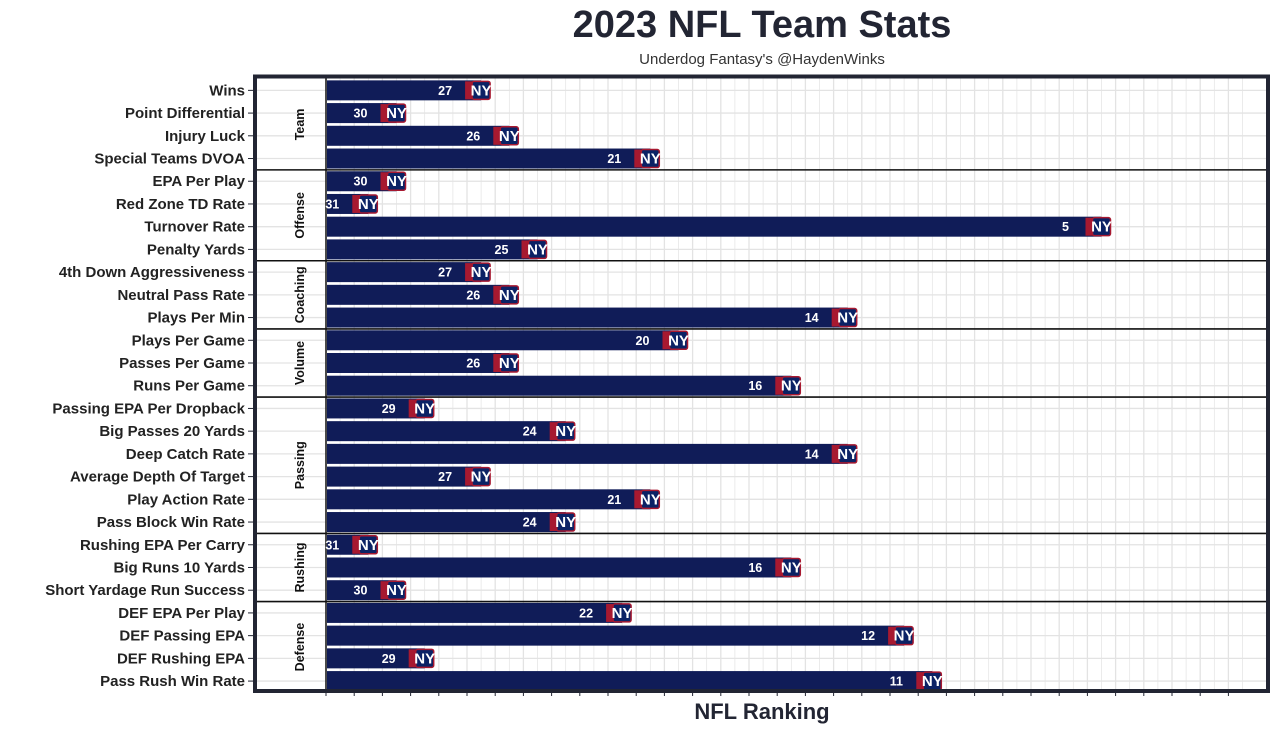 The height and width of the screenshot is (732, 1280). What do you see at coordinates (762, 25) in the screenshot?
I see `chart-title: 2023 NFL Team Stats` at bounding box center [762, 25].